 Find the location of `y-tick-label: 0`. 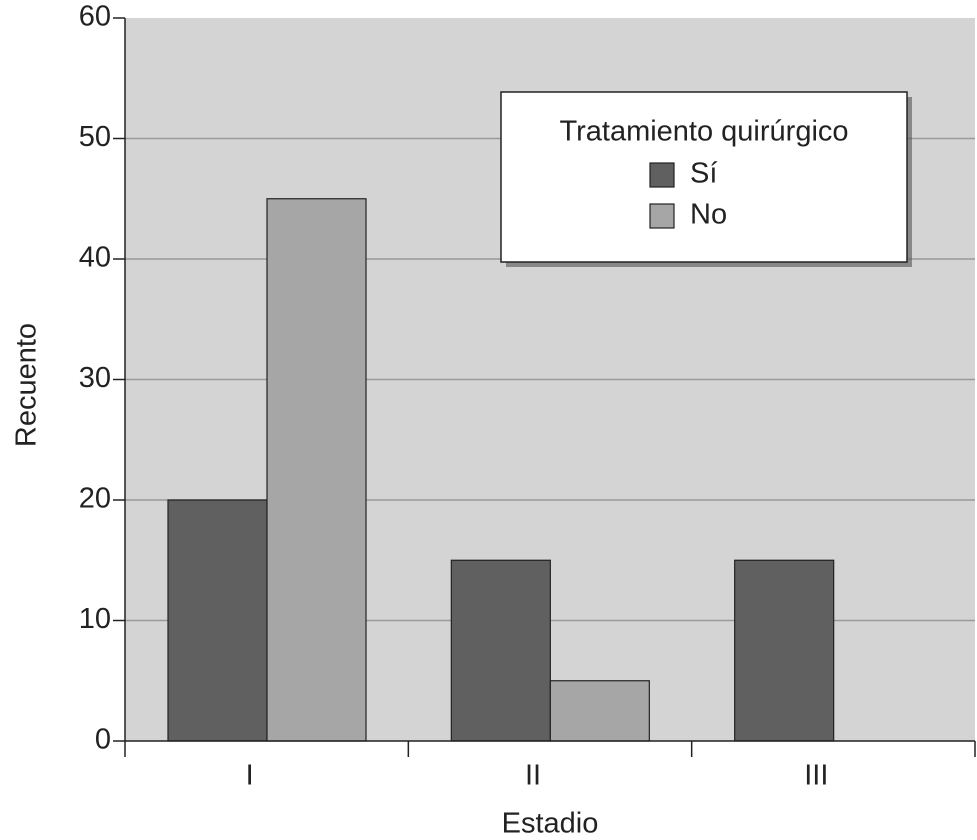

y-tick-label: 0 is located at coordinates (103, 740).